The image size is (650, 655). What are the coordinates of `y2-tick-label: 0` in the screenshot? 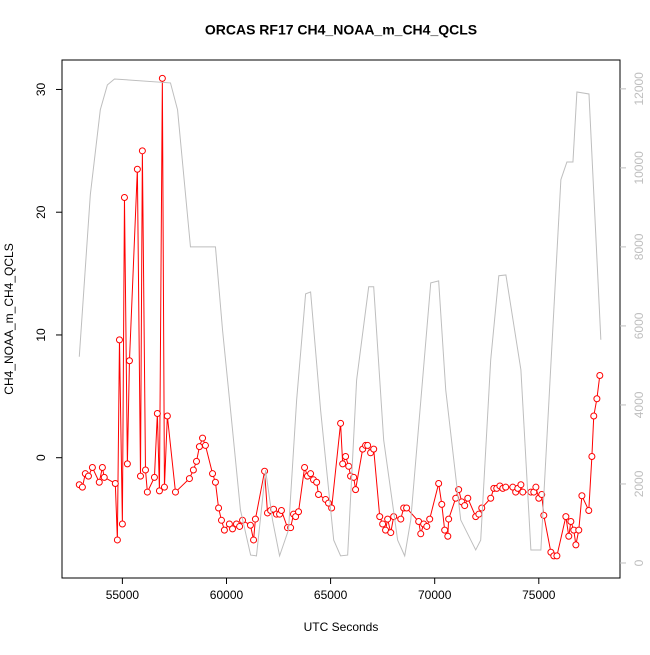 It's located at (639, 562).